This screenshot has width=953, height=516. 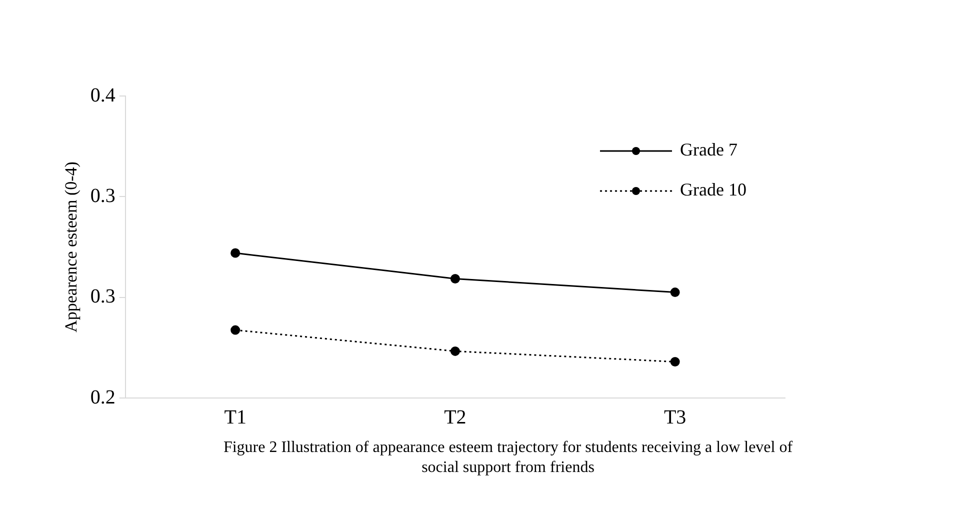 I want to click on x-tick-label: T3, so click(x=675, y=417).